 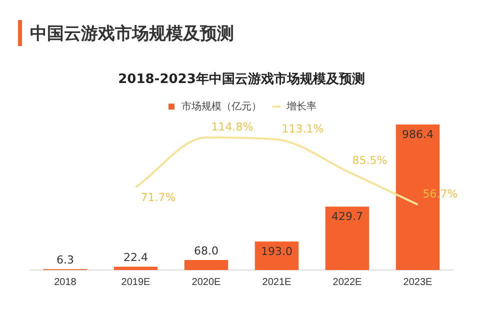 I want to click on data-label: 85.5%, so click(x=370, y=161).